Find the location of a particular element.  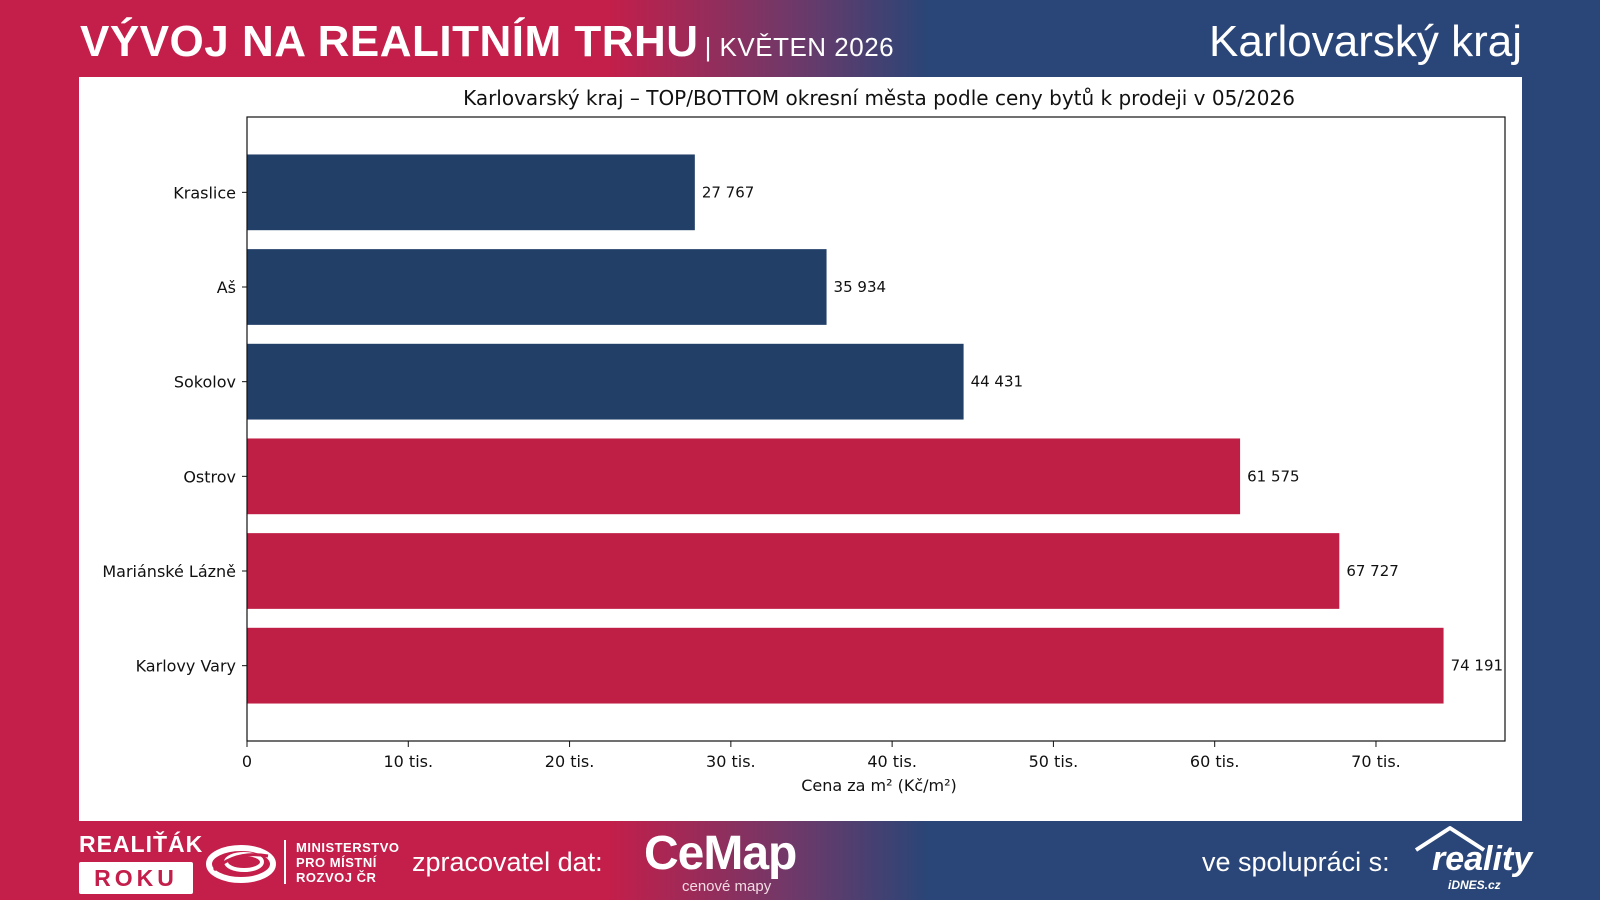

x-tick-label: 20 tis. is located at coordinates (570, 761).